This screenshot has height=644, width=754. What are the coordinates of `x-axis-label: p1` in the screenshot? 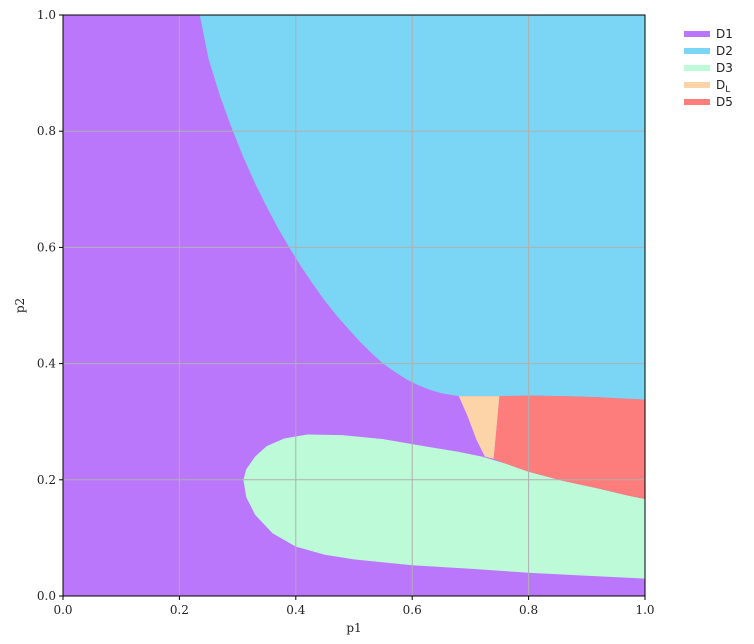 It's located at (353, 628).